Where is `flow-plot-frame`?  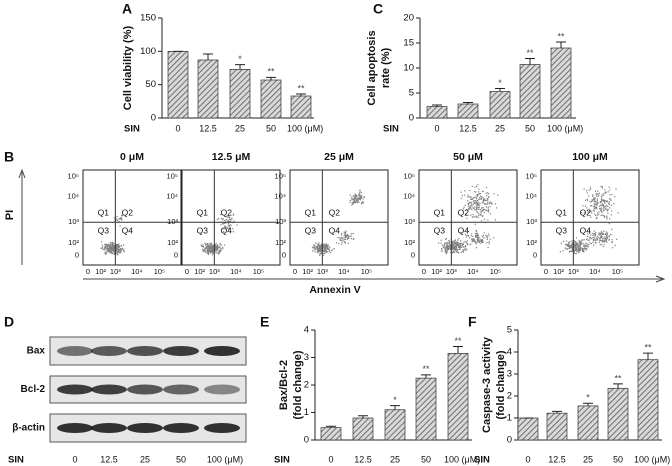 flow-plot-frame is located at coordinates (339, 217).